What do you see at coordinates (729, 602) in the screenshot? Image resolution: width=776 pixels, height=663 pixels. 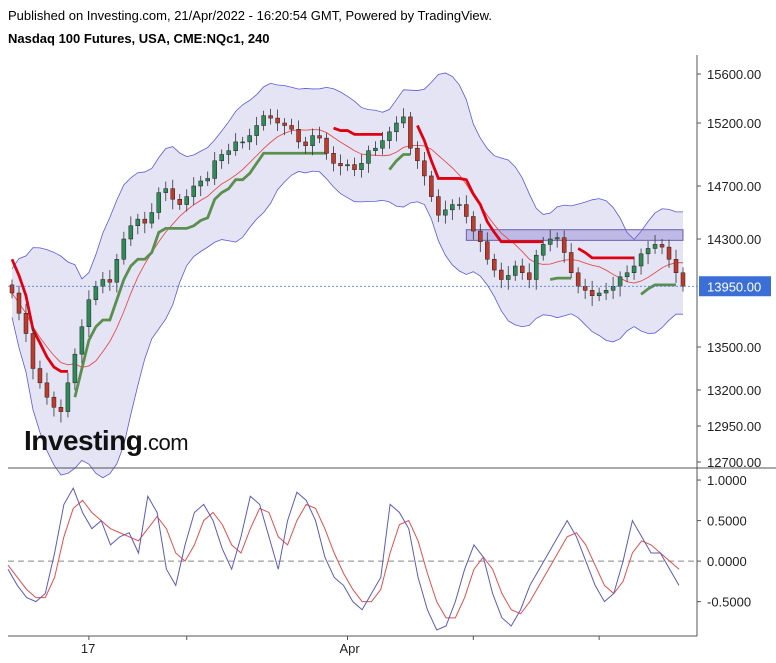 I see `stoch-tick-label: -0.5000` at bounding box center [729, 602].